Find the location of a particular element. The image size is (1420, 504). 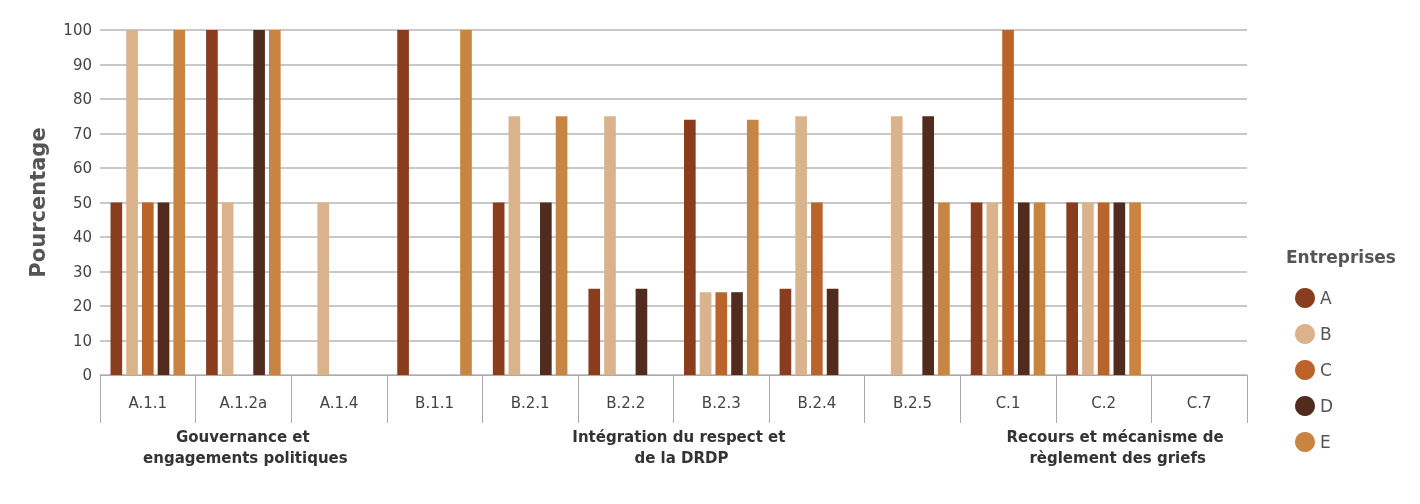

legend-title: Entreprises is located at coordinates (1341, 256).